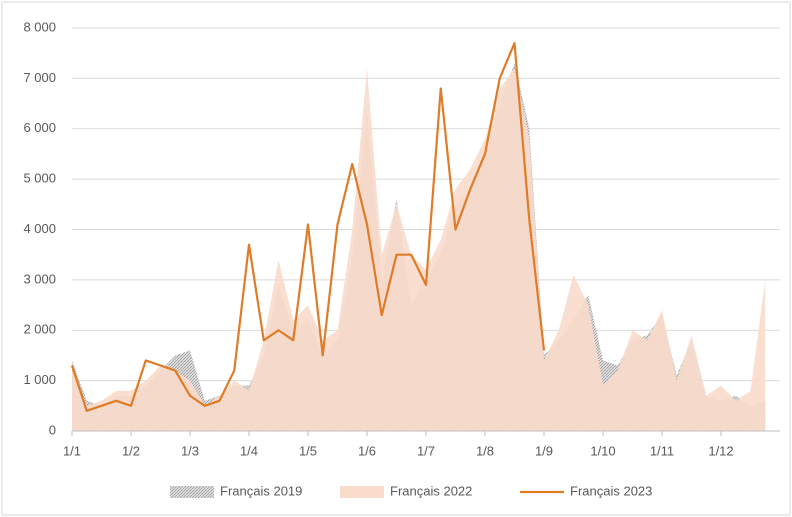 The width and height of the screenshot is (792, 517). I want to click on x-tick-label: 1/8, so click(485, 450).